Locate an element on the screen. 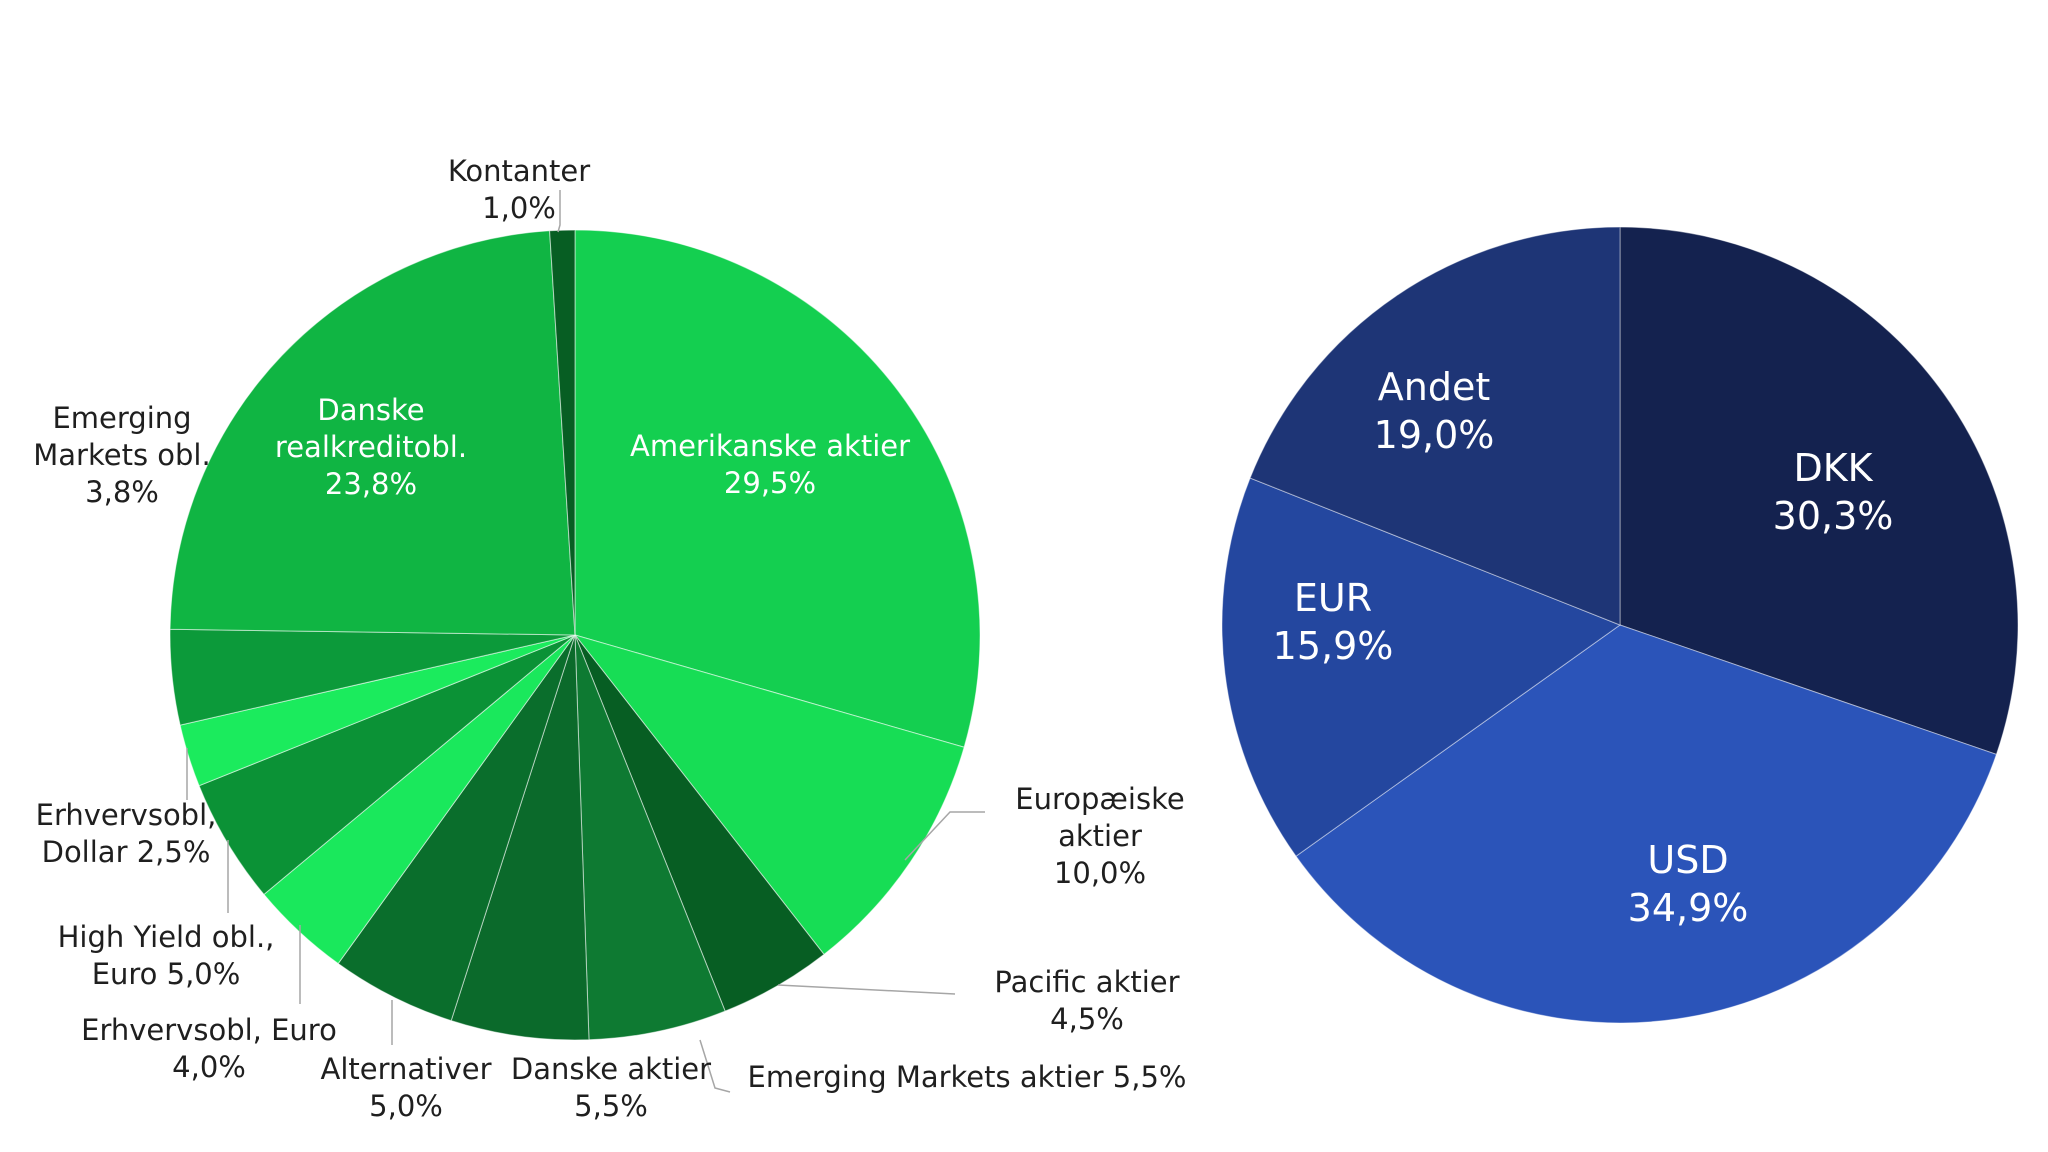 This screenshot has height=1152, width=2048. currency-pie-slice-eur is located at coordinates (1421, 667).